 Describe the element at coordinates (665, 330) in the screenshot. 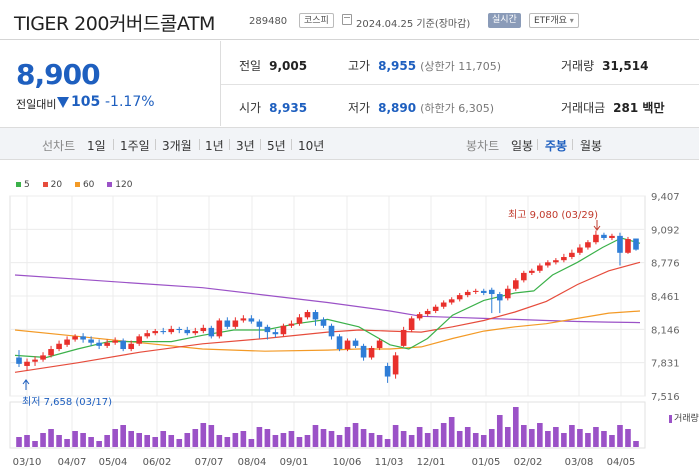

I see `y-tick-label: 8,146` at that location.